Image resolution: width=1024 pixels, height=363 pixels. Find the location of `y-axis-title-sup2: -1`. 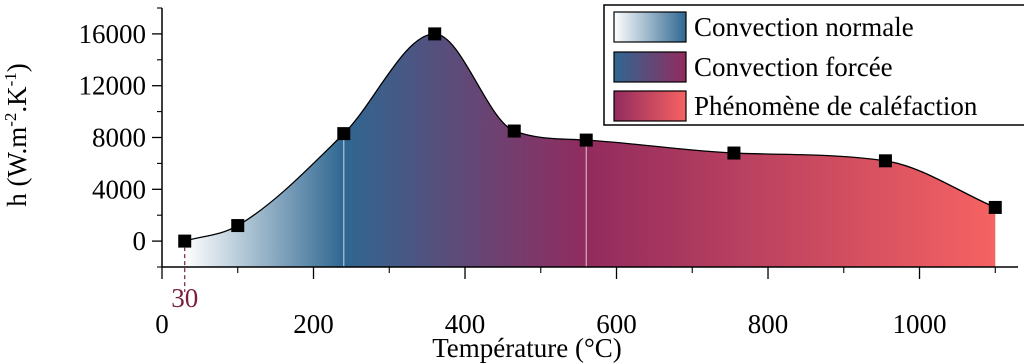

y-axis-title-sup2: -1 is located at coordinates (10, 79).